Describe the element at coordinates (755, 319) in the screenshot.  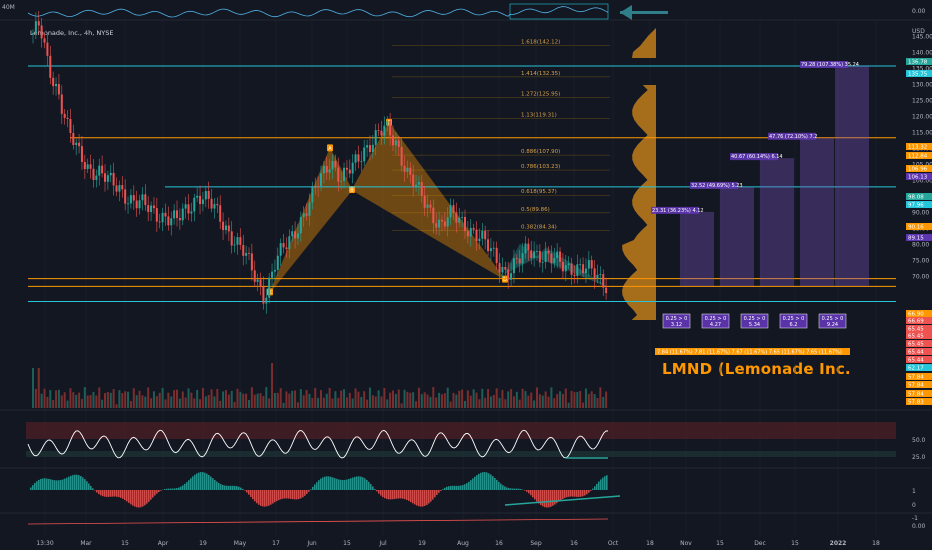
I see `risk-ratio: 0.25 > 0` at that location.